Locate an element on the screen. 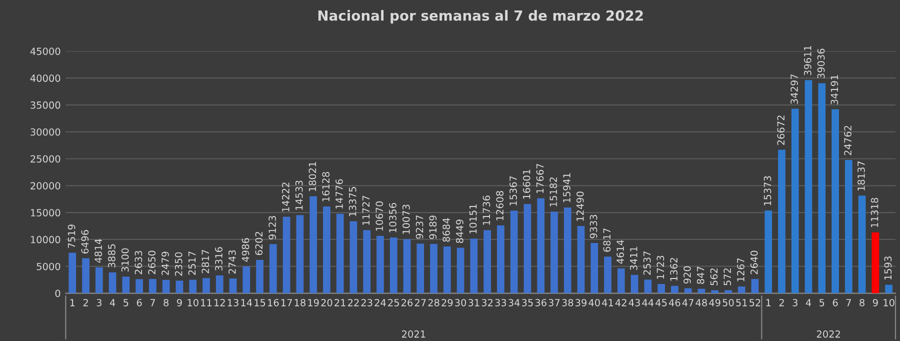 The image size is (900, 341). data-label: 6202 is located at coordinates (259, 244).